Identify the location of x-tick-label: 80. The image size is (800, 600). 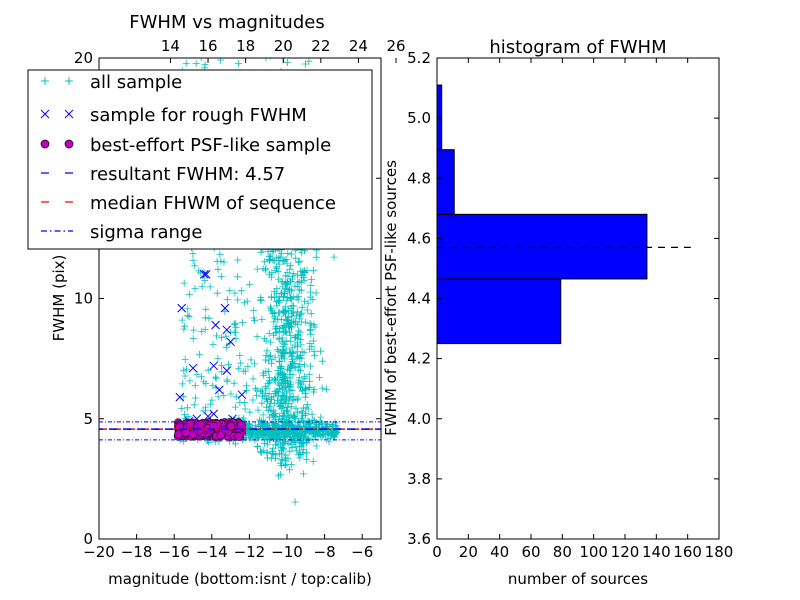
(562, 552).